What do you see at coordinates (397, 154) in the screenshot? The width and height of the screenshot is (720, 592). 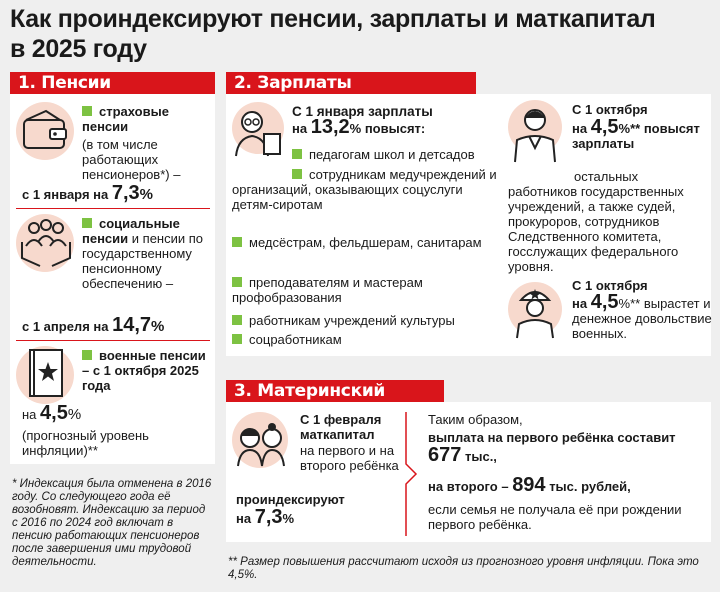 I see `salary-item: педагогам школ и детсадов` at bounding box center [397, 154].